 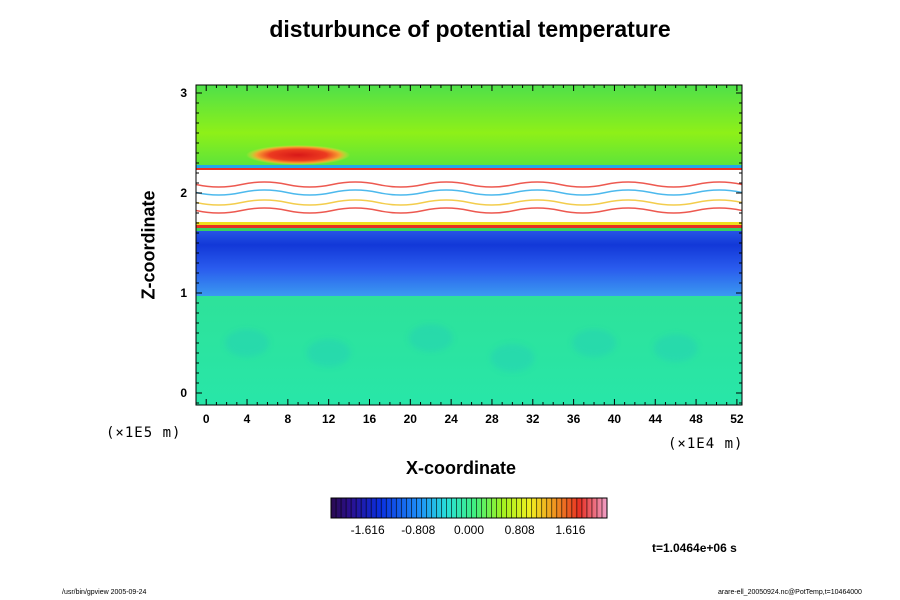 I want to click on x-tick-label: 16, so click(x=370, y=419).